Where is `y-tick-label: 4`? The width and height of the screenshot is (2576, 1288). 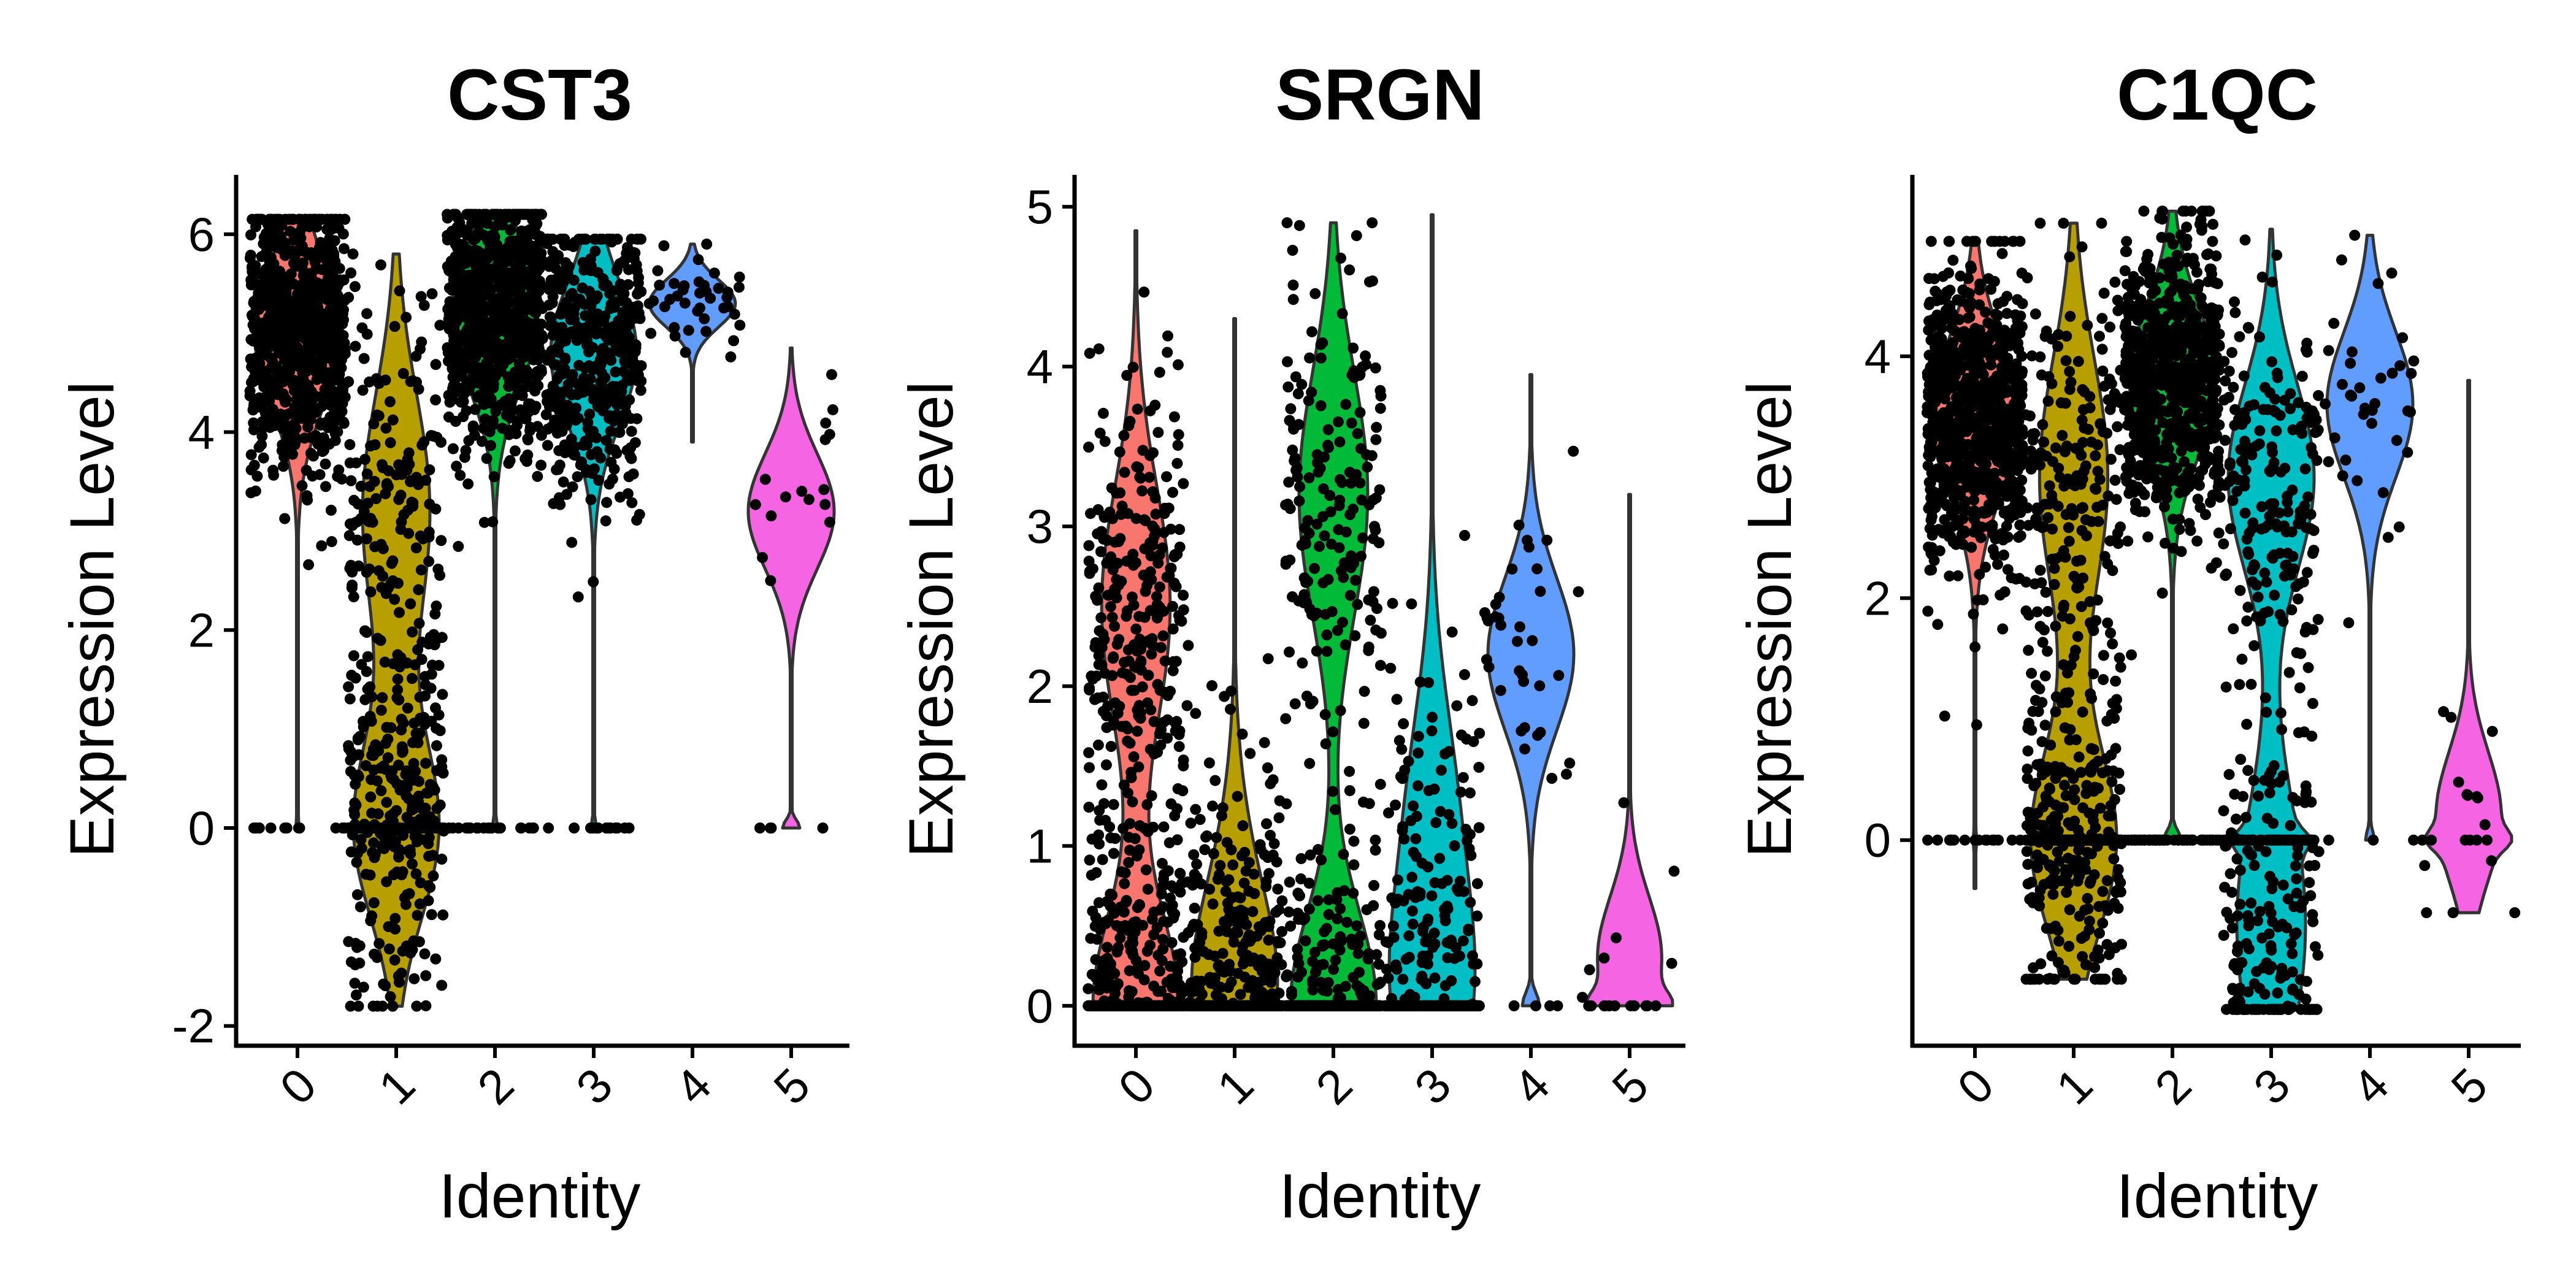 y-tick-label: 4 is located at coordinates (1040, 367).